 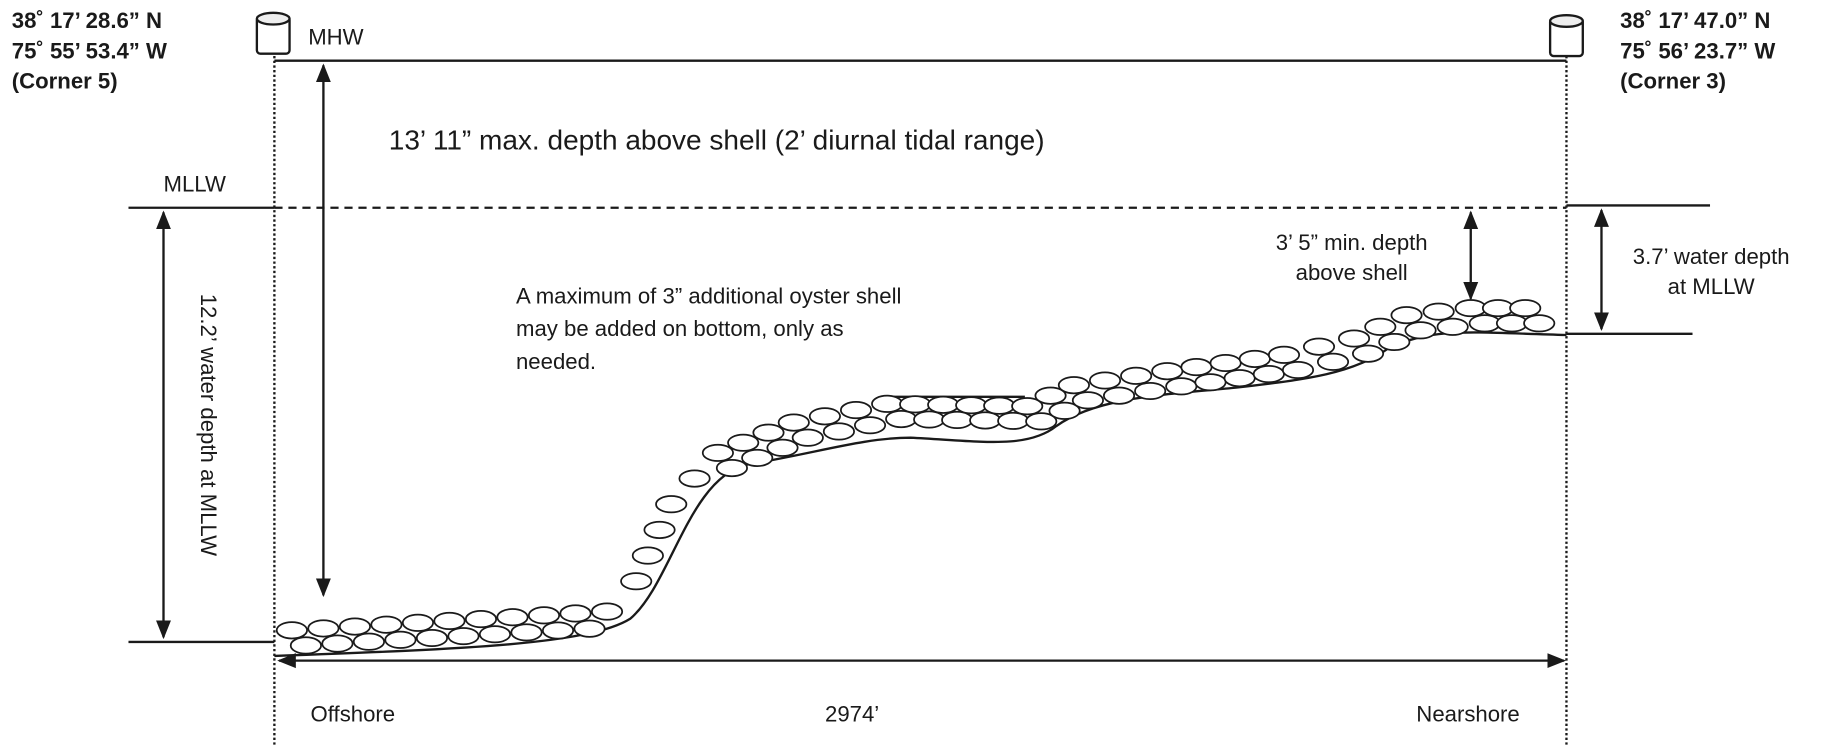 What do you see at coordinates (65, 81) in the screenshot?
I see `coord: (Corner 5)` at bounding box center [65, 81].